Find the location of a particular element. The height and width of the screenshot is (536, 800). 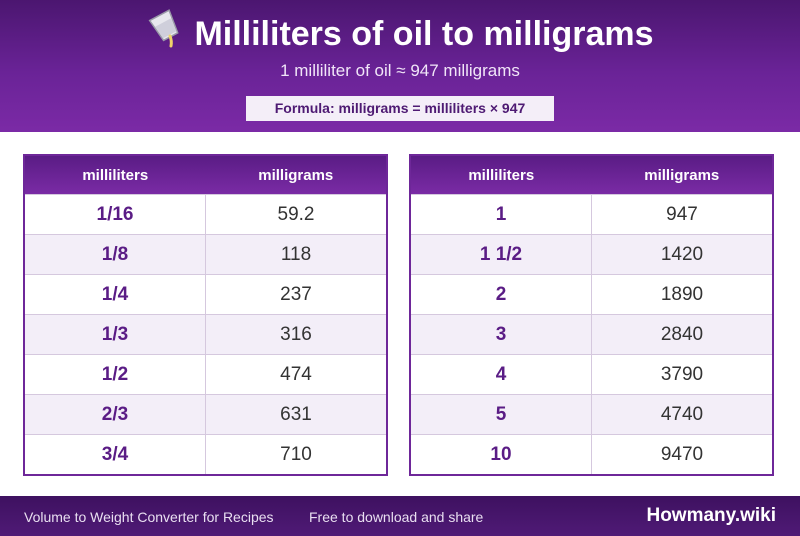

milligrams-cell: 3790 is located at coordinates (682, 374).